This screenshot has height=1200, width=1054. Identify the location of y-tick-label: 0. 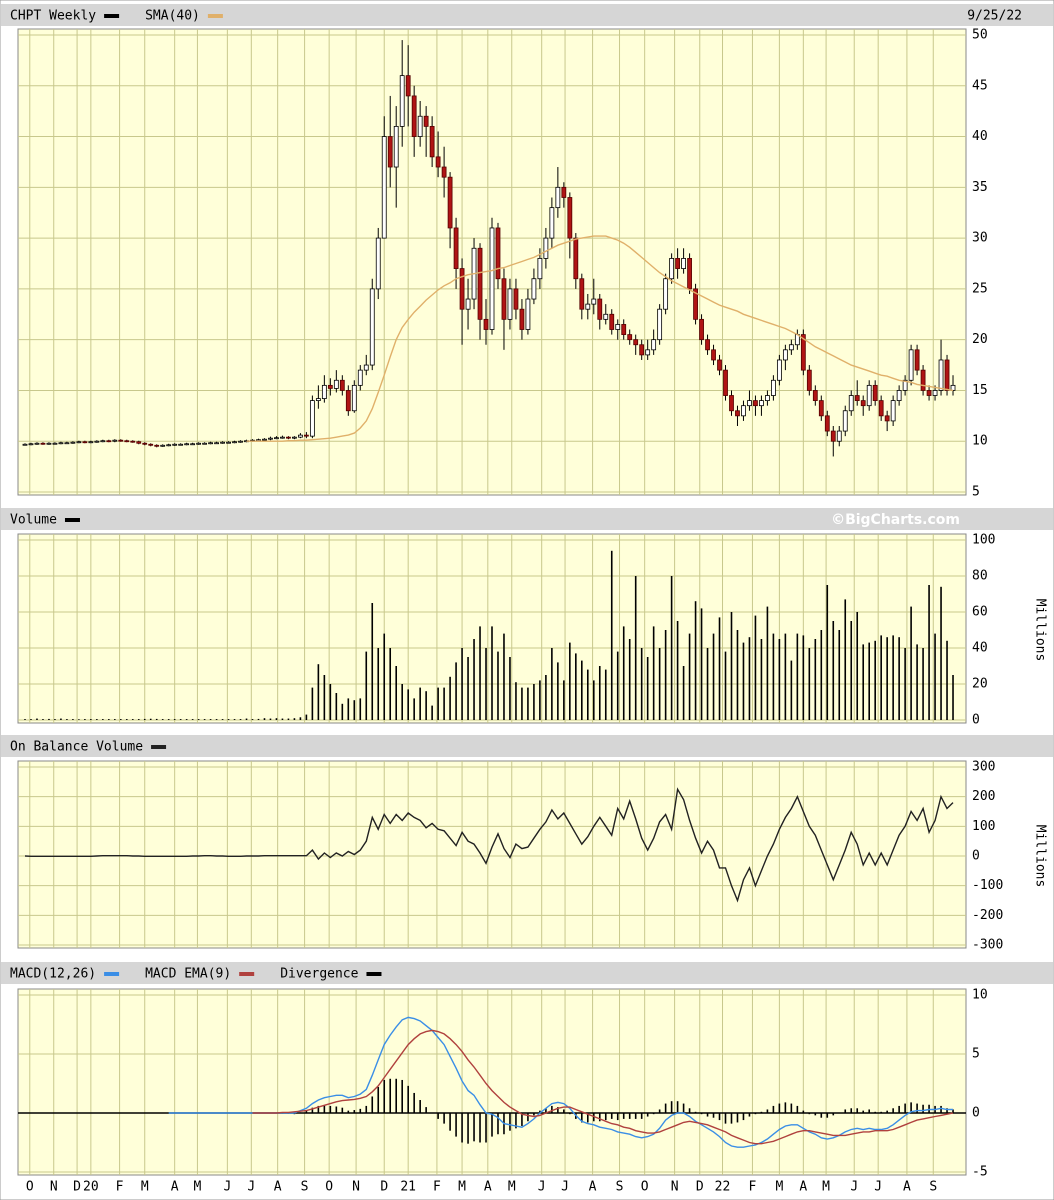
(976, 856).